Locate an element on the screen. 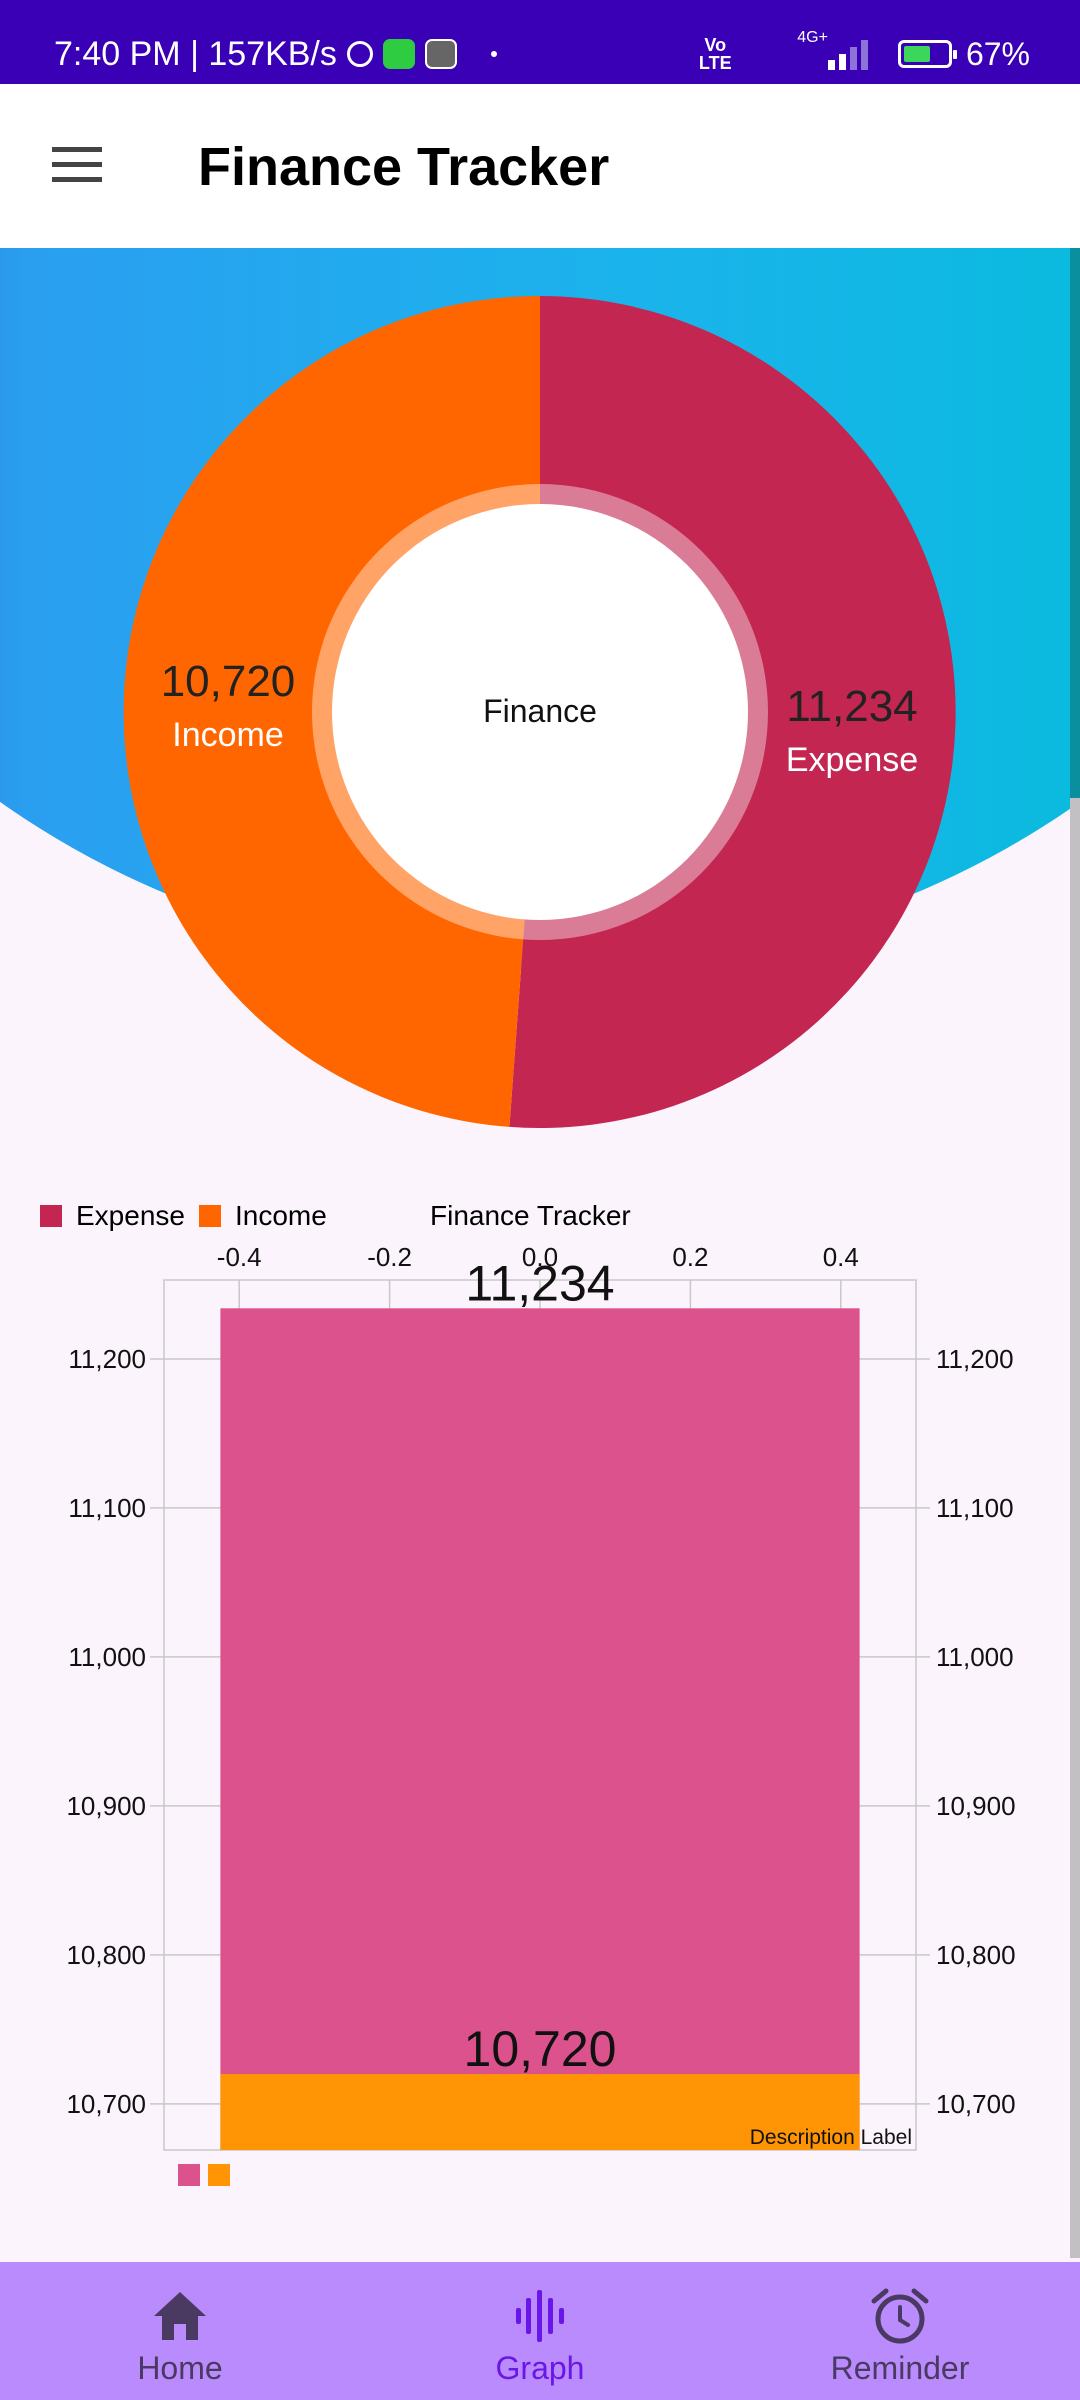 The image size is (1080, 2400). data-label-expense: 11,234 is located at coordinates (539, 1283).